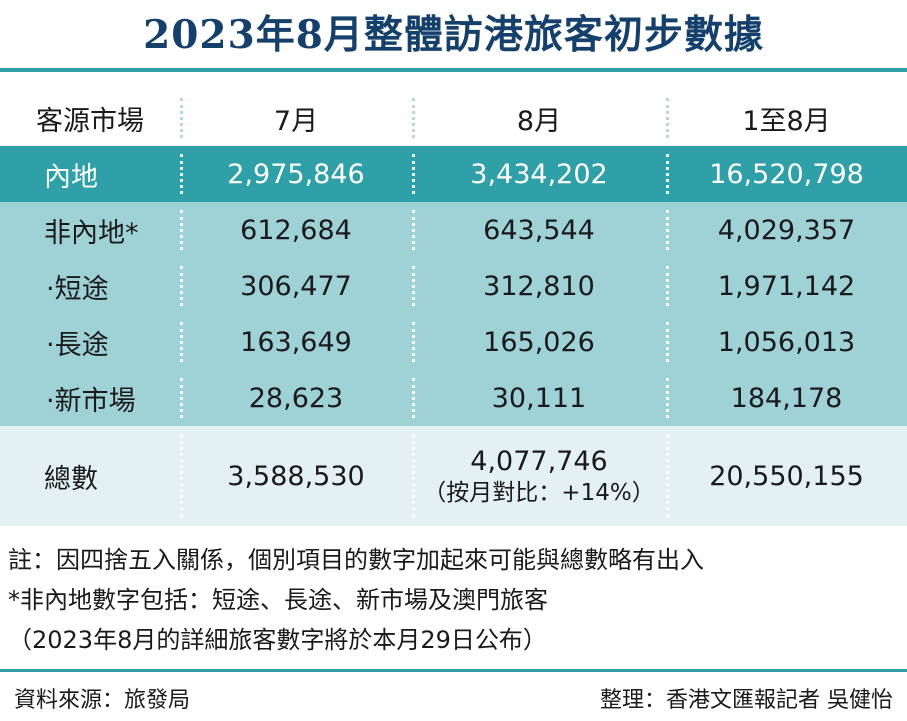  What do you see at coordinates (277, 640) in the screenshot?
I see `note-release: （2023年8月的詳細旅客數字將於本月29日公布）` at bounding box center [277, 640].